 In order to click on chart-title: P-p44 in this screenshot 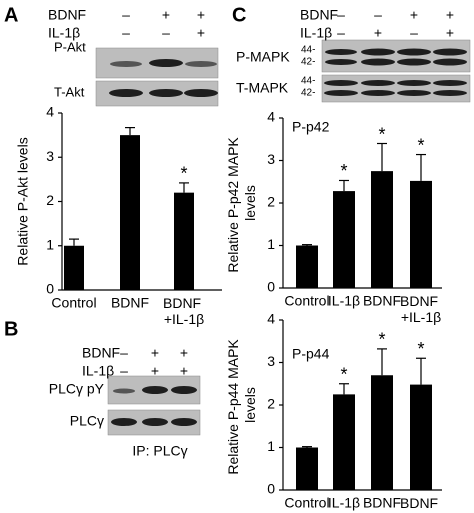, I will do `click(311, 354)`.